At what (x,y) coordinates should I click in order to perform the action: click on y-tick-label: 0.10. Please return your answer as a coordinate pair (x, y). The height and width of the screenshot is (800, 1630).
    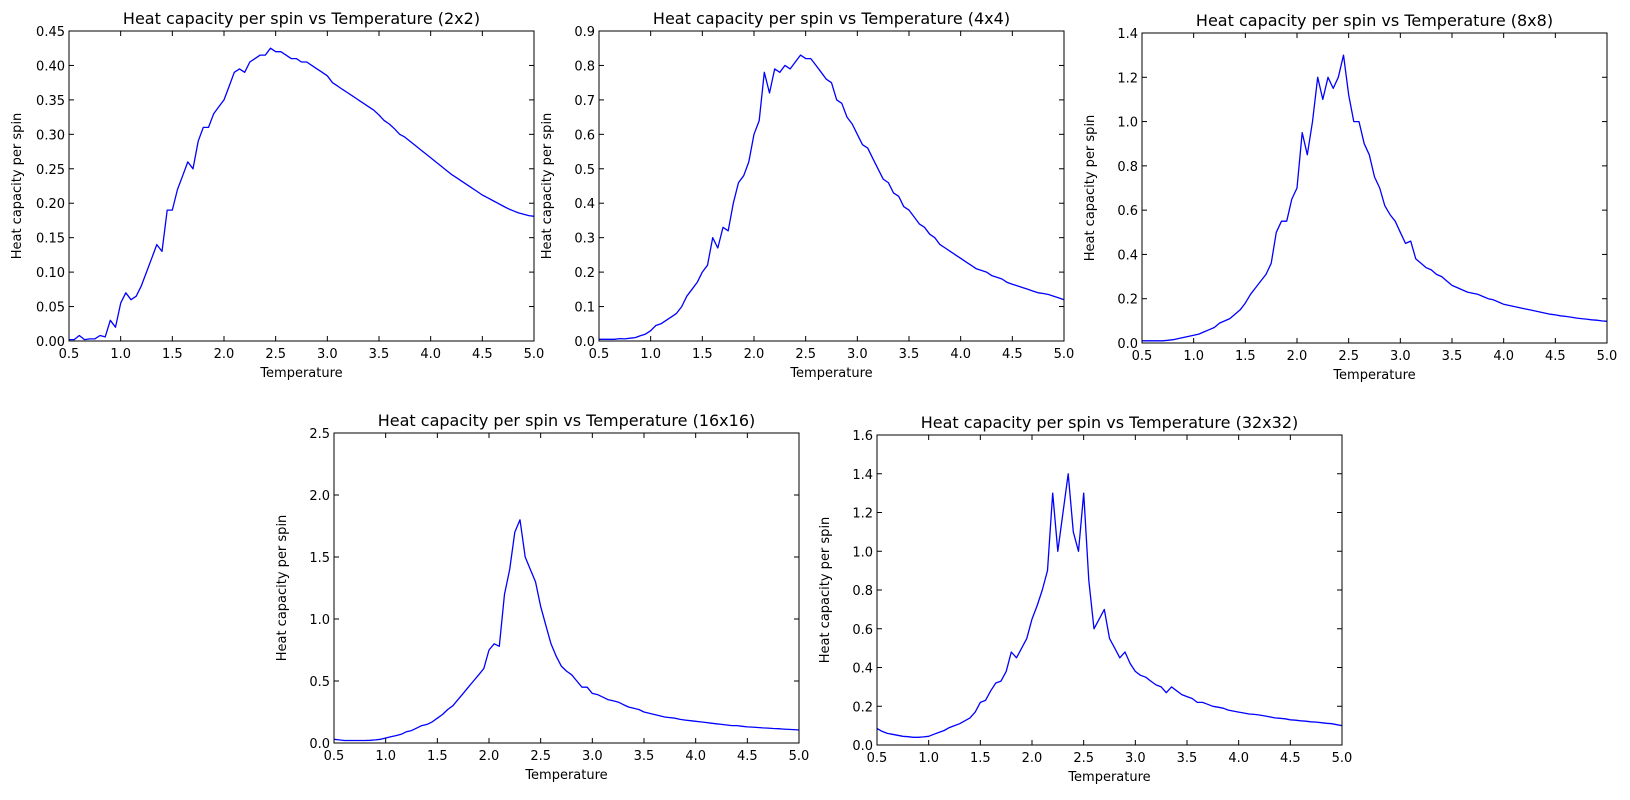
    Looking at the image, I should click on (50, 273).